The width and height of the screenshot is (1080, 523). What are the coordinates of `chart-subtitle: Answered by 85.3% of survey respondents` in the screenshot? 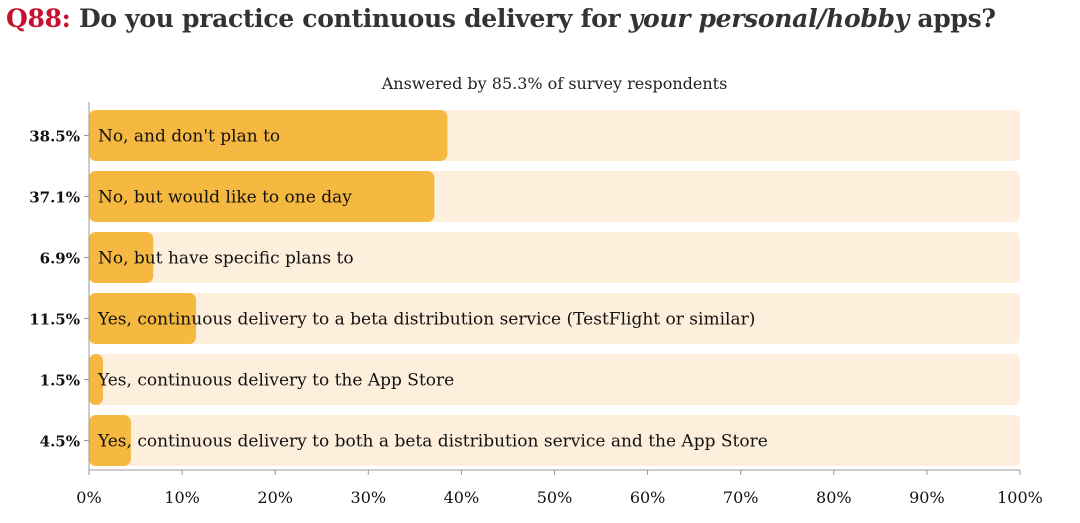 It's located at (554, 83).